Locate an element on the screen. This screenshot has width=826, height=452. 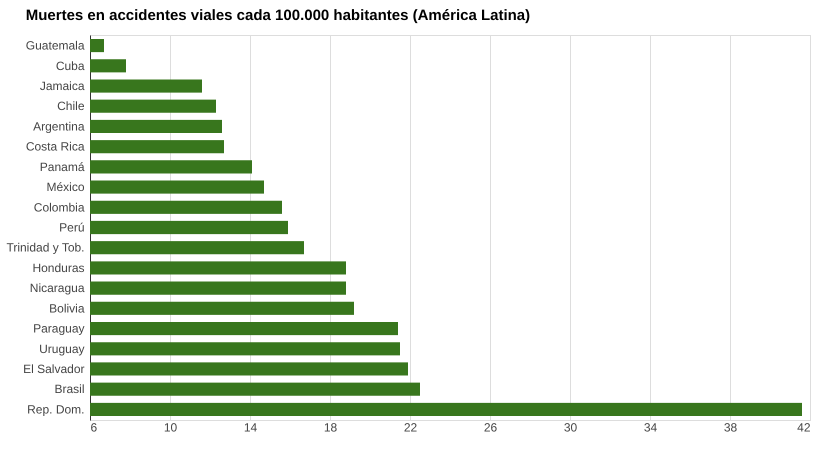
x-tick-label: 42 is located at coordinates (804, 427).